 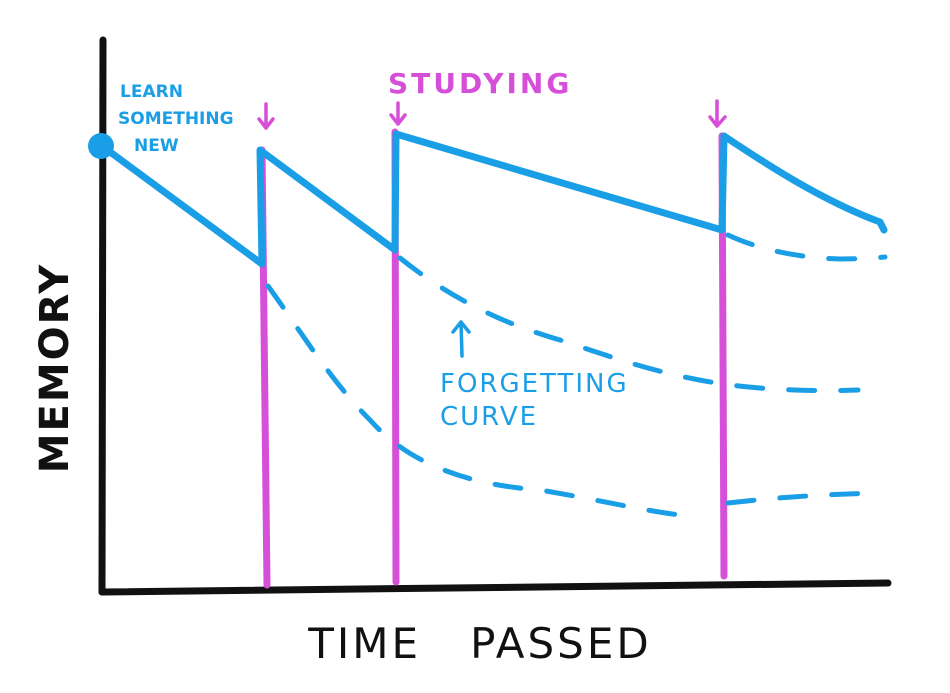 I want to click on forgetting-label: FORGETTING CURVE, so click(x=534, y=400).